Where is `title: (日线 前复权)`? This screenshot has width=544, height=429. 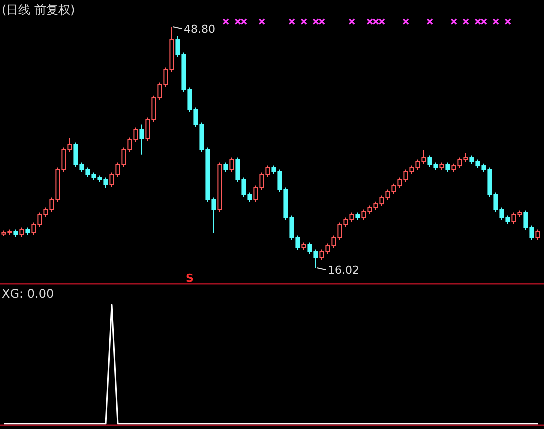
title: (日线 前复权) is located at coordinates (39, 10).